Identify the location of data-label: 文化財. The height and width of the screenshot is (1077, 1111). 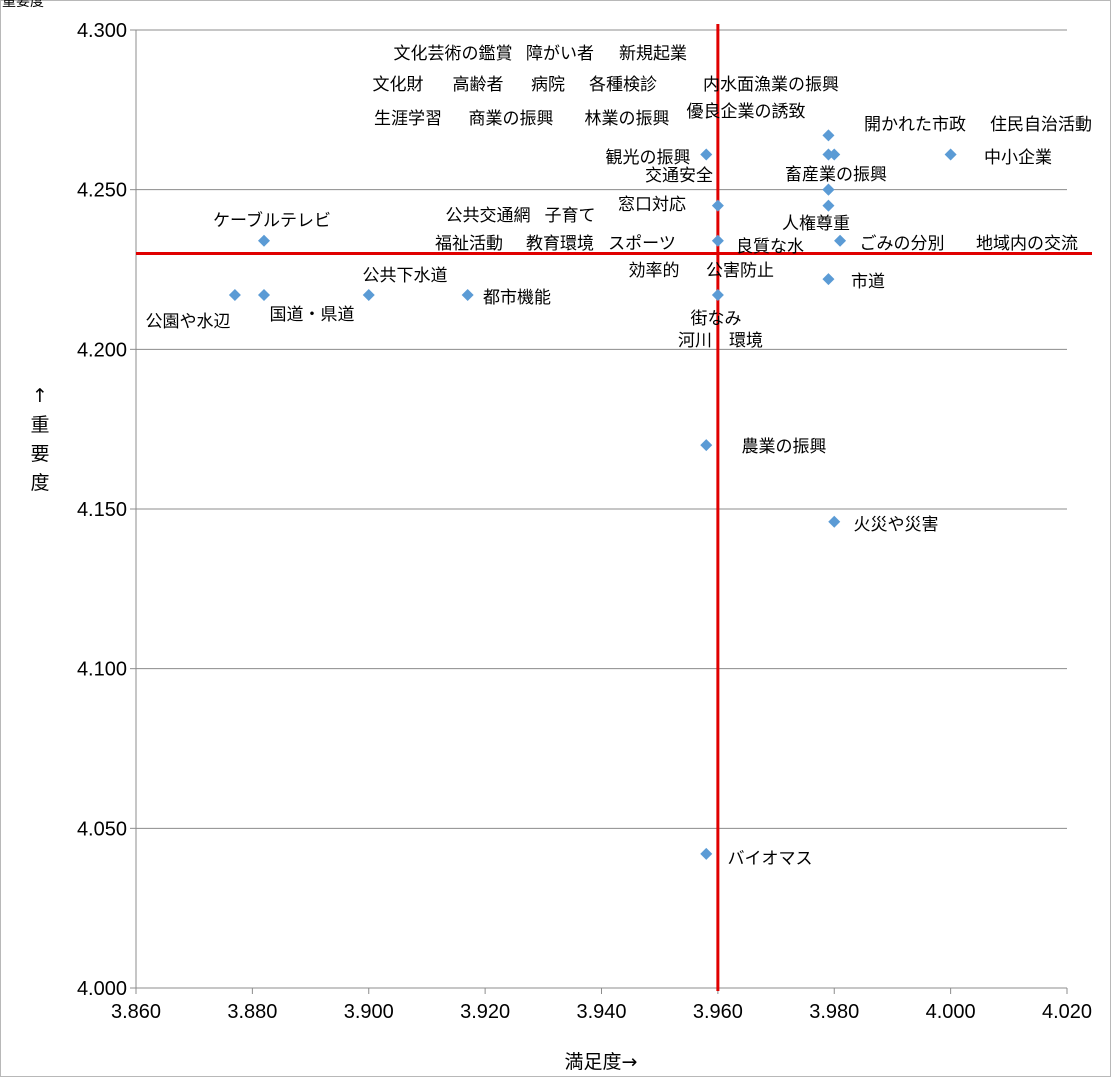
(398, 85).